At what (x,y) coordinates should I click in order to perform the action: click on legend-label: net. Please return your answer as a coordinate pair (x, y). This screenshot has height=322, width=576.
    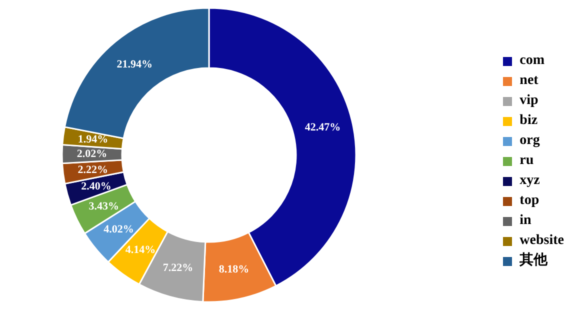
    Looking at the image, I should click on (529, 81).